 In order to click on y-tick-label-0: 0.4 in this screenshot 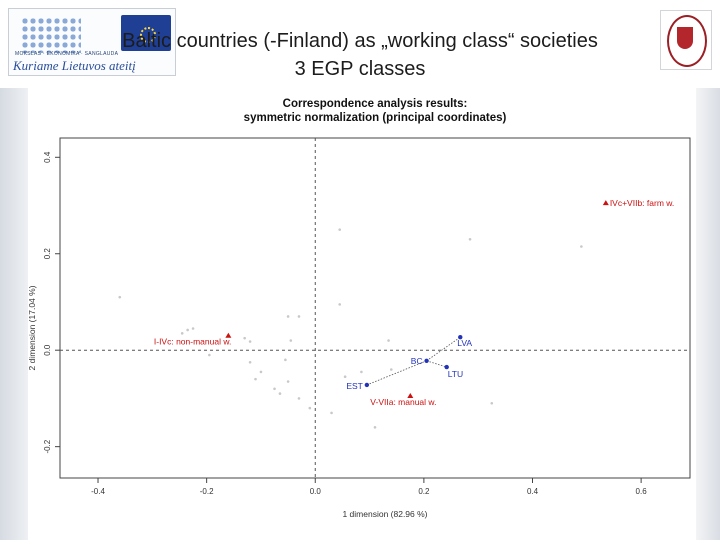, I will do `click(47, 157)`.